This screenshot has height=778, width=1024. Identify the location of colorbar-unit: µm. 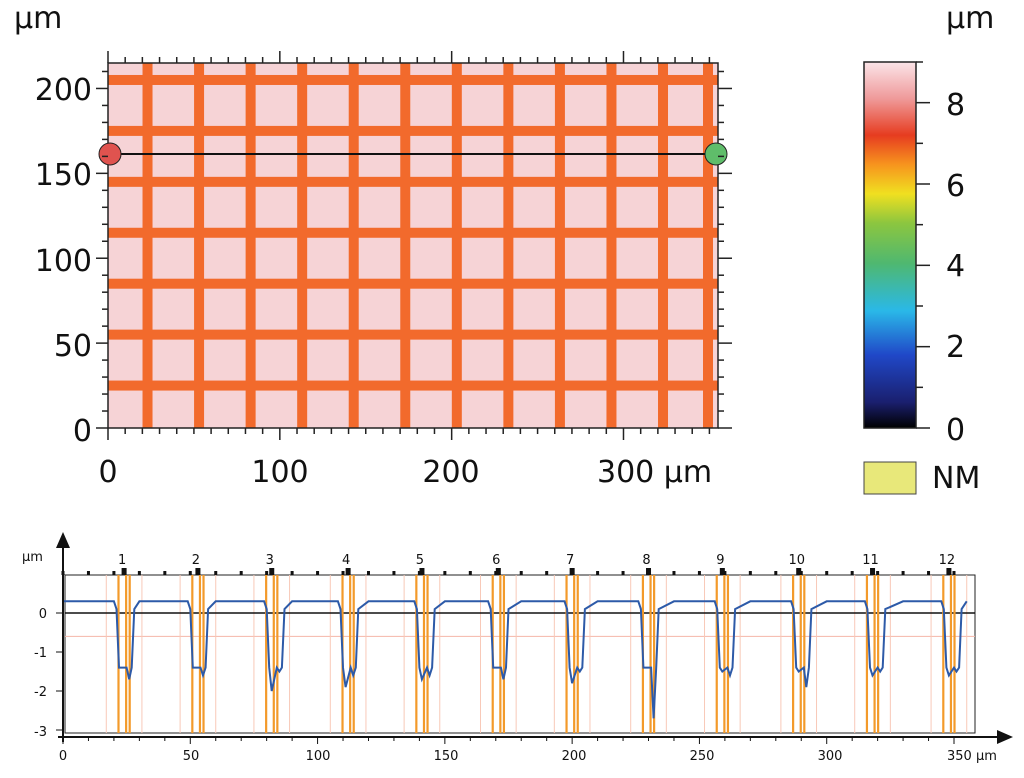
(970, 18).